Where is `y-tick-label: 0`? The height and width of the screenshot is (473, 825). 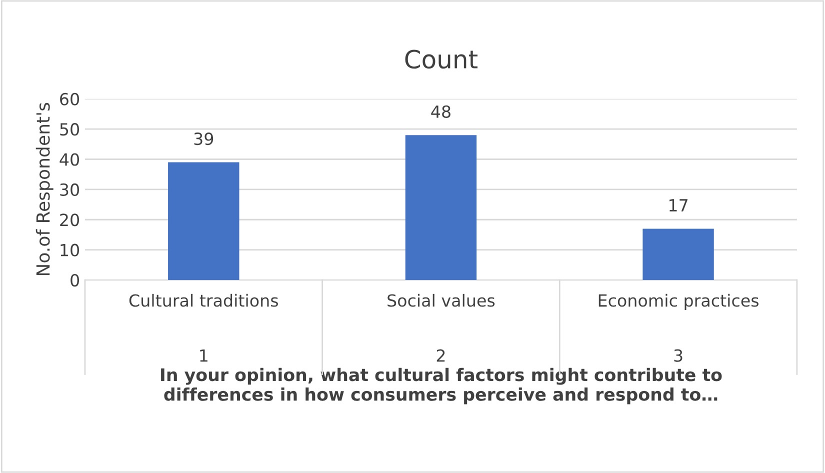 y-tick-label: 0 is located at coordinates (75, 280).